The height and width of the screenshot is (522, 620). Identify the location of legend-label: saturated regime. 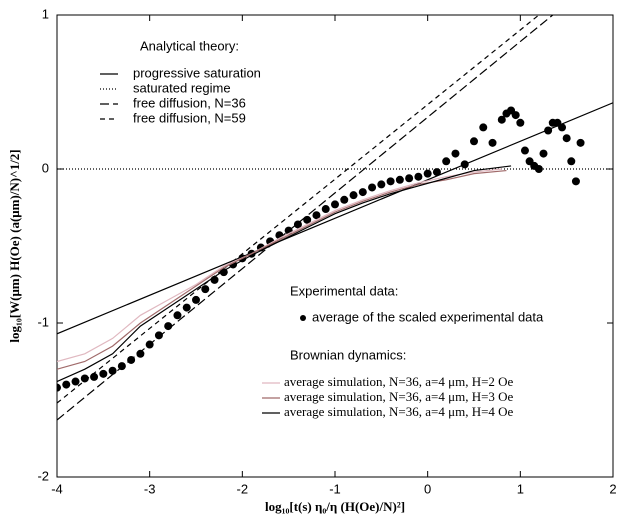
(182, 87).